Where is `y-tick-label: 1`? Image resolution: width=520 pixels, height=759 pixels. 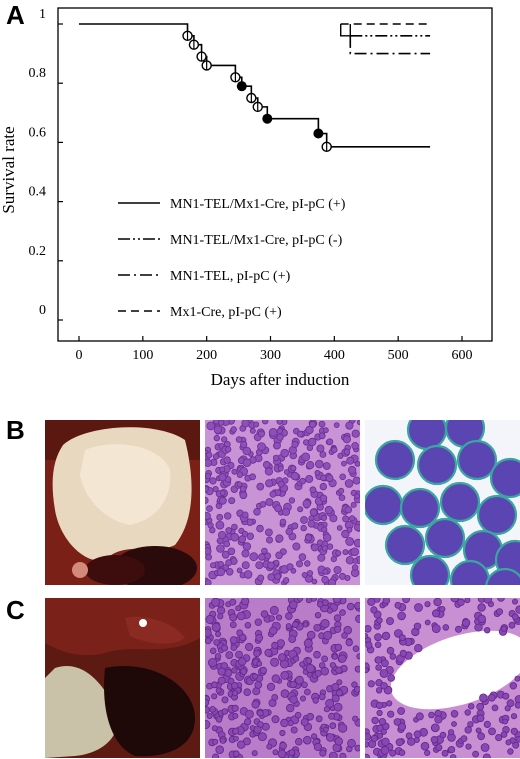 y-tick-label: 1 is located at coordinates (42, 14).